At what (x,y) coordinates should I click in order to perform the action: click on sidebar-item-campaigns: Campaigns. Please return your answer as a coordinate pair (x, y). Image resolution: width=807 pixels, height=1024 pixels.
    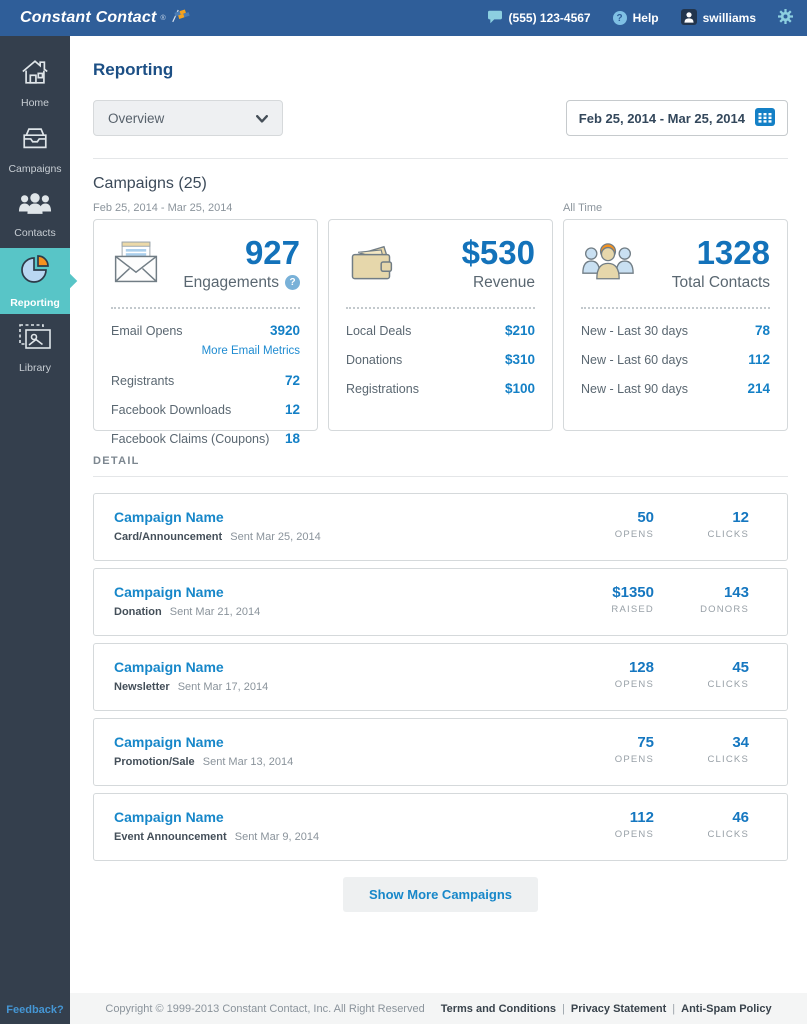
    Looking at the image, I should click on (35, 149).